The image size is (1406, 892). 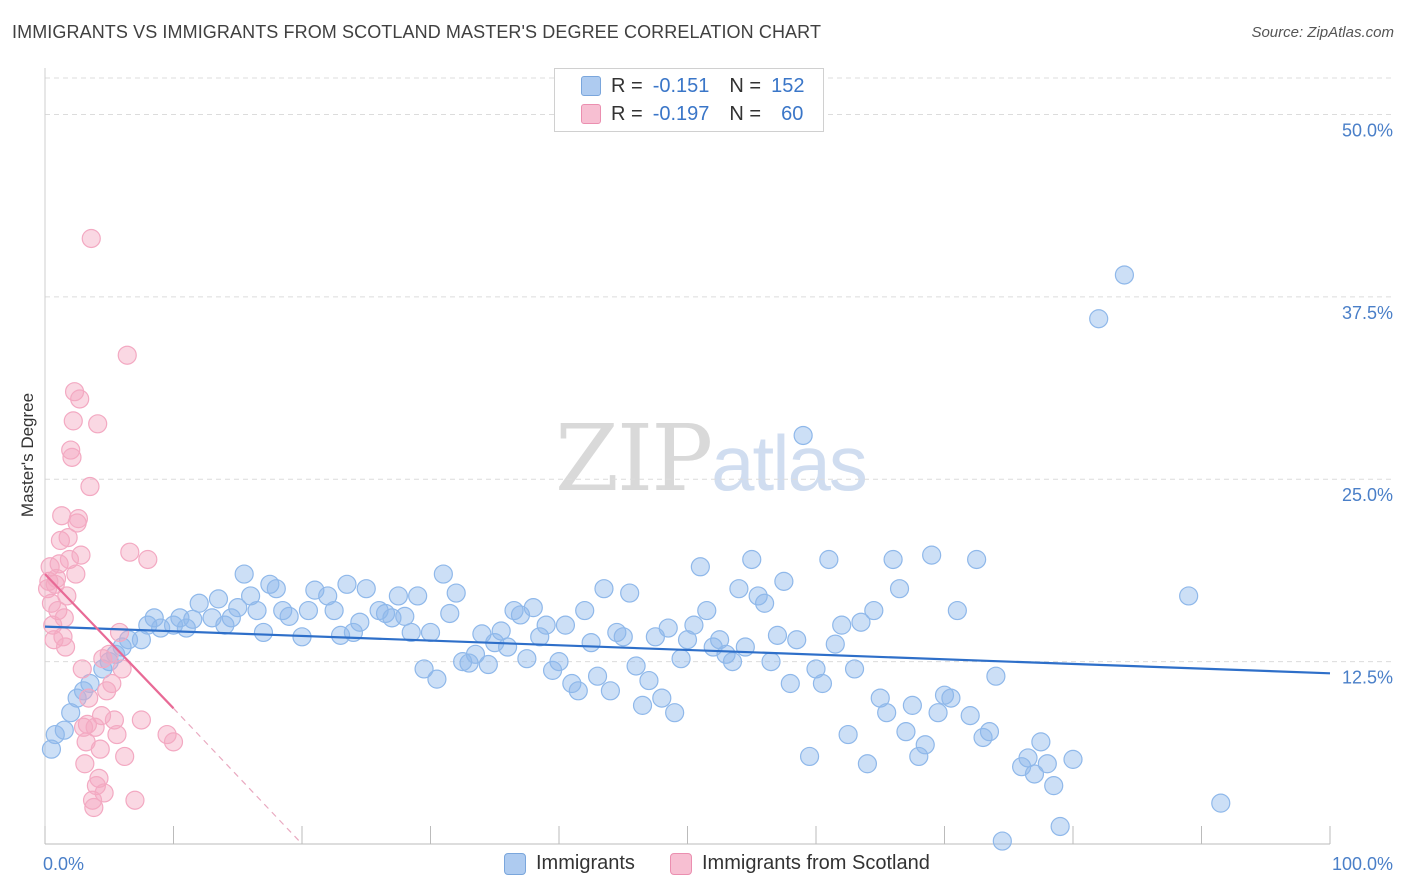 What do you see at coordinates (687, 650) in the screenshot?
I see `trend-line-immigrants` at bounding box center [687, 650].